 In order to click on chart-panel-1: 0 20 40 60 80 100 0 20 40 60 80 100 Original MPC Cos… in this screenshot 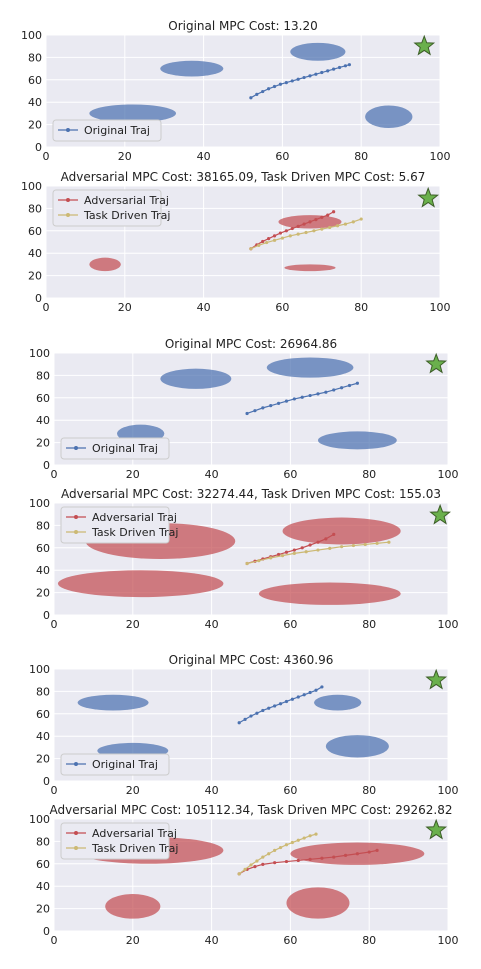, I will do `click(236, 91)`.